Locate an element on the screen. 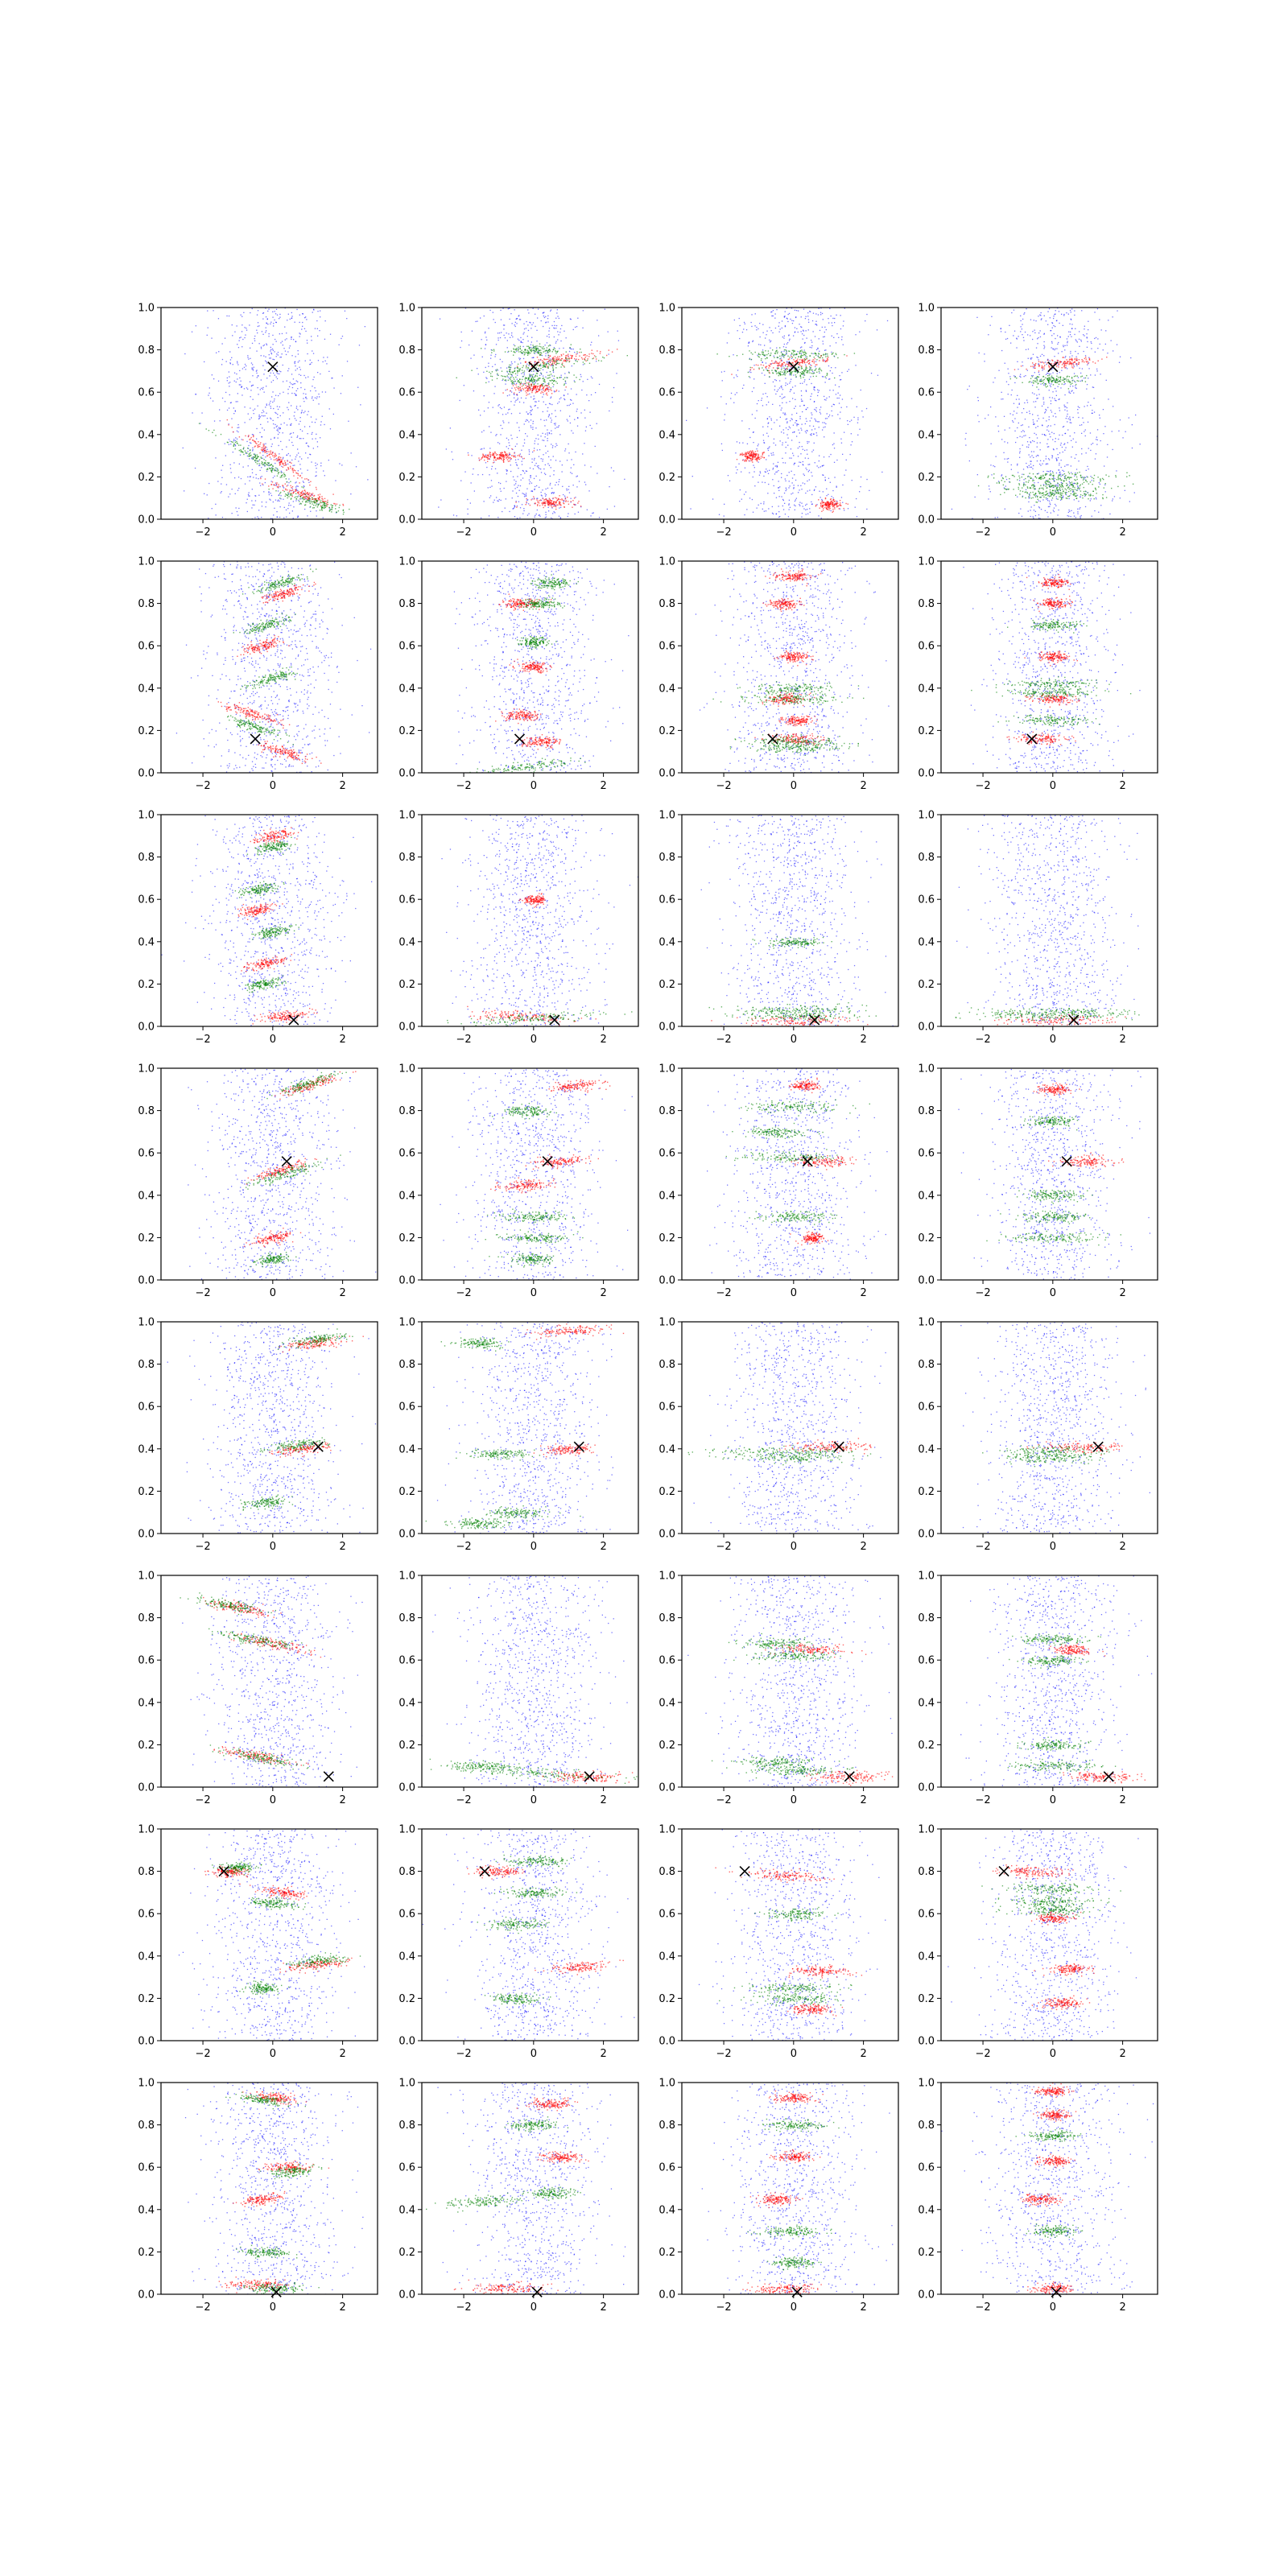  x-tick-label: −2 is located at coordinates (202, 532).